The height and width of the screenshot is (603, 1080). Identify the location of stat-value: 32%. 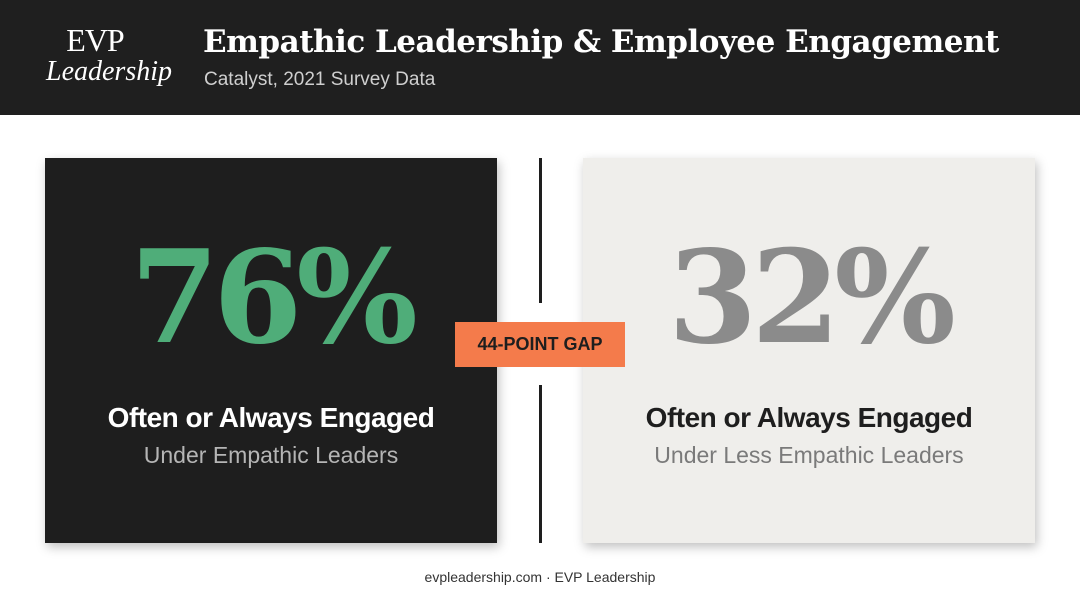
(812, 298).